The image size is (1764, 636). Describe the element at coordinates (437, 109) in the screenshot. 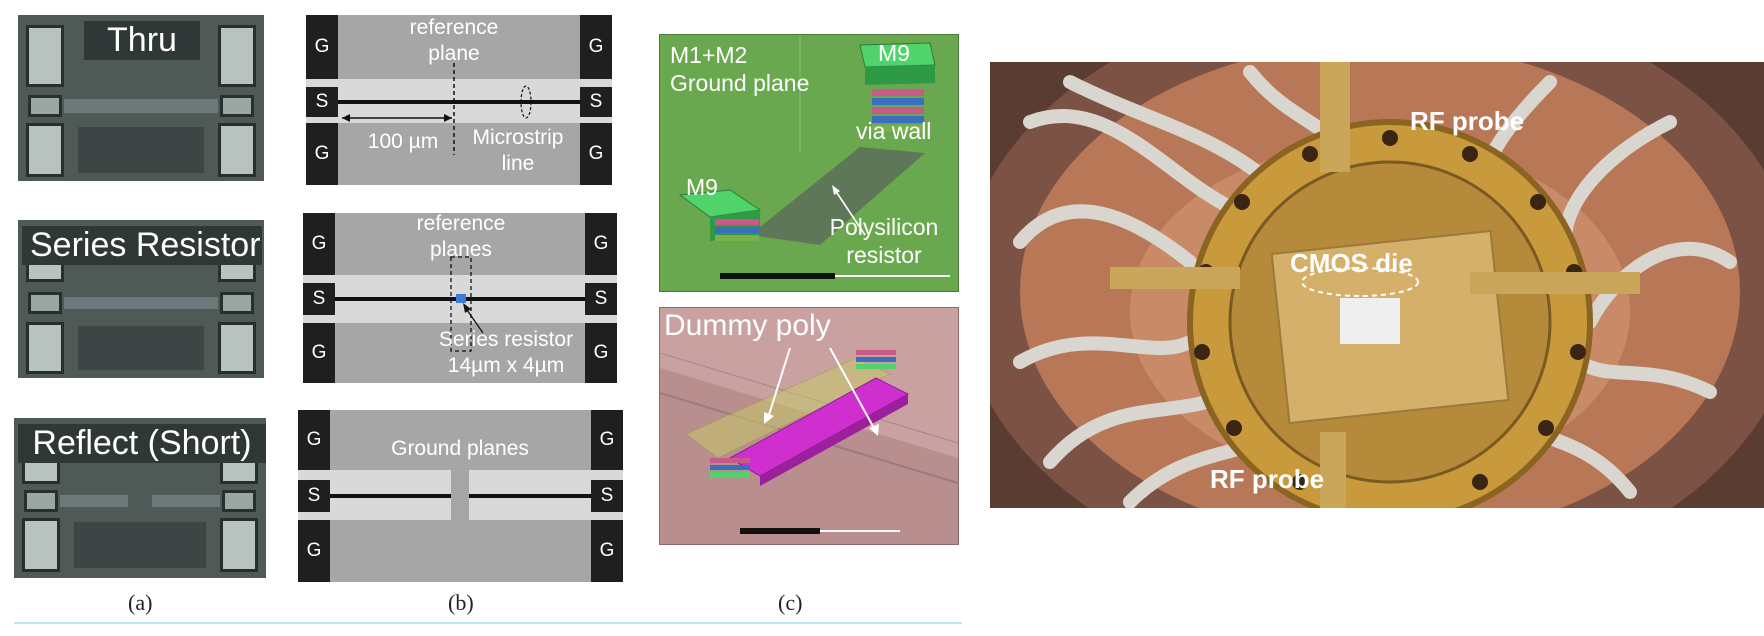

I see `thru-annotations` at that location.